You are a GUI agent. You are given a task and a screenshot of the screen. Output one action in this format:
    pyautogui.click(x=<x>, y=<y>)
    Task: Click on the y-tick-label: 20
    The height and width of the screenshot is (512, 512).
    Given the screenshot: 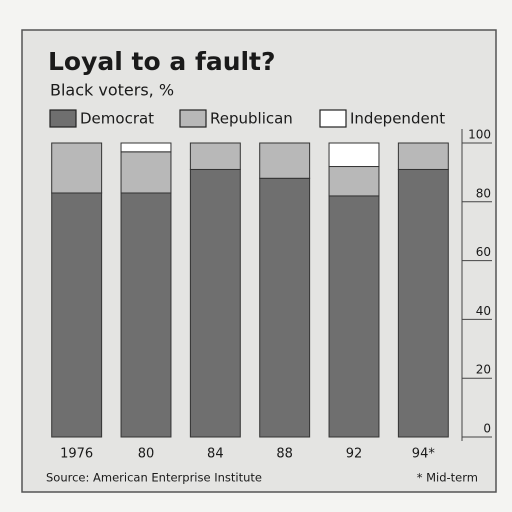 What is the action you would take?
    pyautogui.click(x=483, y=370)
    